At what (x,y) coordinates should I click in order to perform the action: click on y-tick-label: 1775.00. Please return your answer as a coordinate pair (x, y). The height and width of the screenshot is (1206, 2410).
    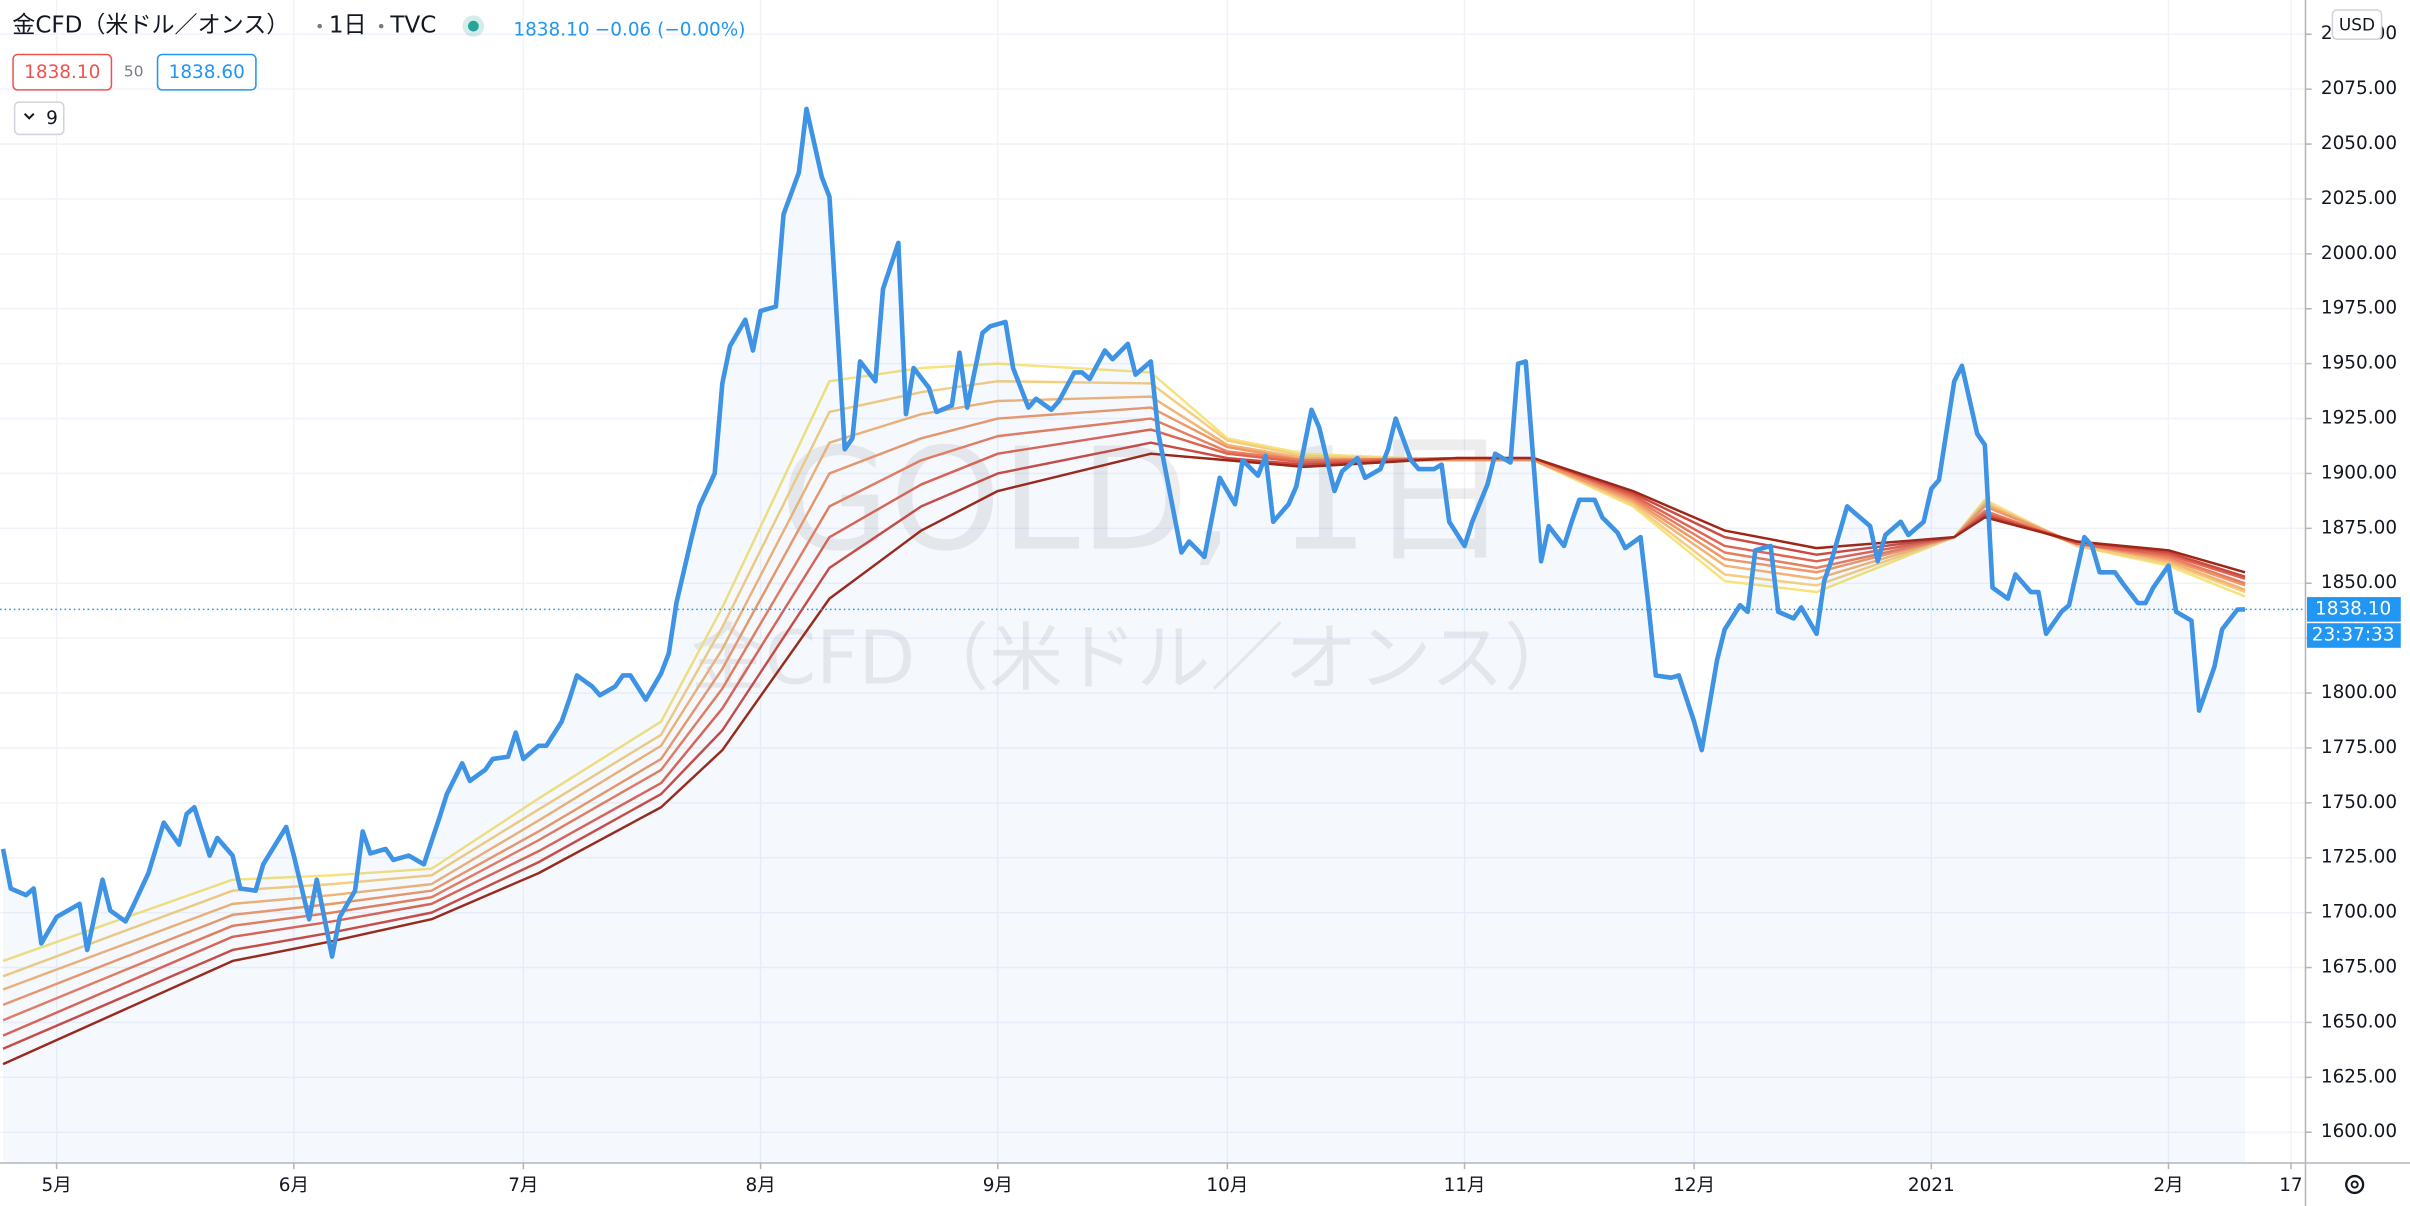
    Looking at the image, I should click on (2359, 747).